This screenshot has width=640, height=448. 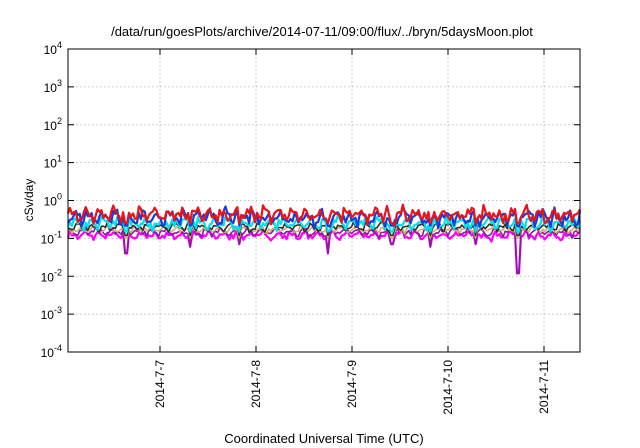 What do you see at coordinates (59, 159) in the screenshot?
I see `y-tick-exponent: 1` at bounding box center [59, 159].